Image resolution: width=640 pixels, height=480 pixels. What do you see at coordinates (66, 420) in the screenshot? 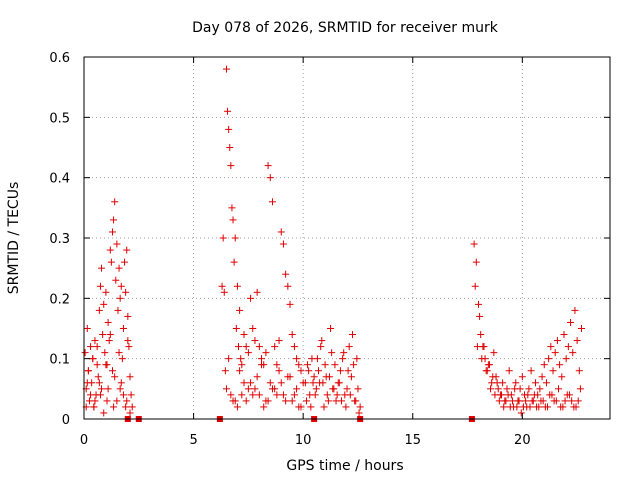
I see `y-tick-label: 0` at bounding box center [66, 420].